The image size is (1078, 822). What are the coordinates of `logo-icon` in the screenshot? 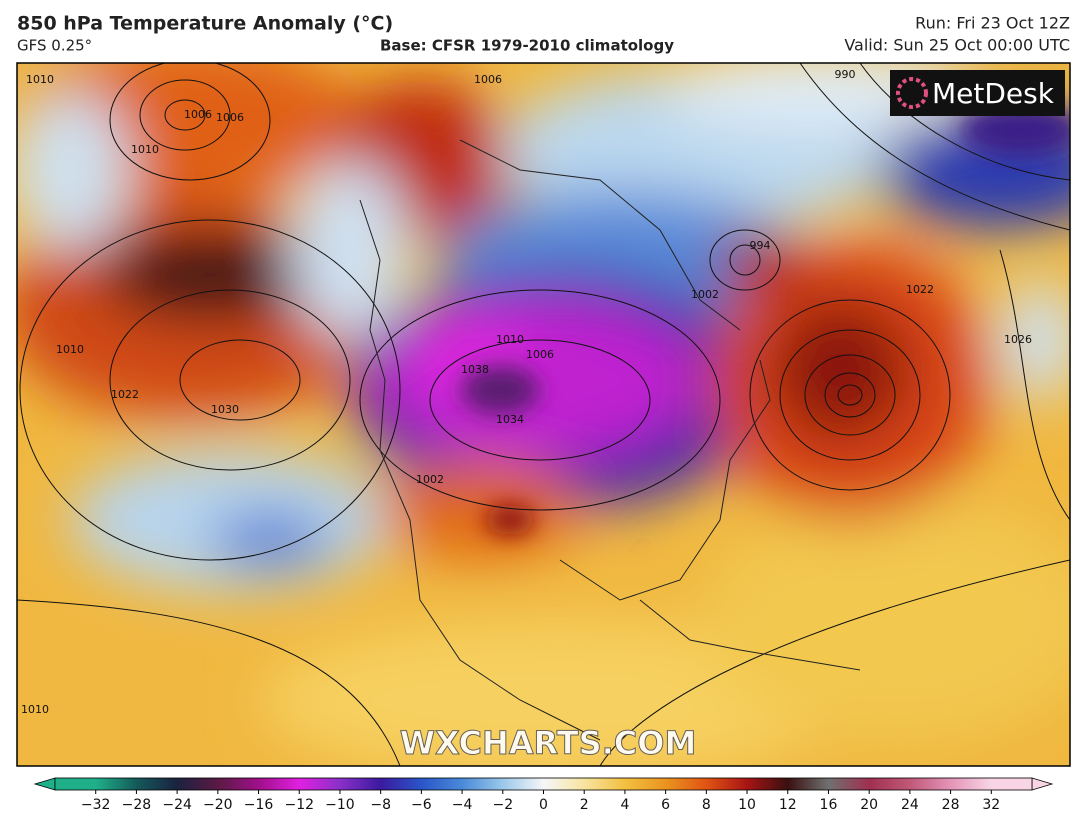 It's located at (912, 93).